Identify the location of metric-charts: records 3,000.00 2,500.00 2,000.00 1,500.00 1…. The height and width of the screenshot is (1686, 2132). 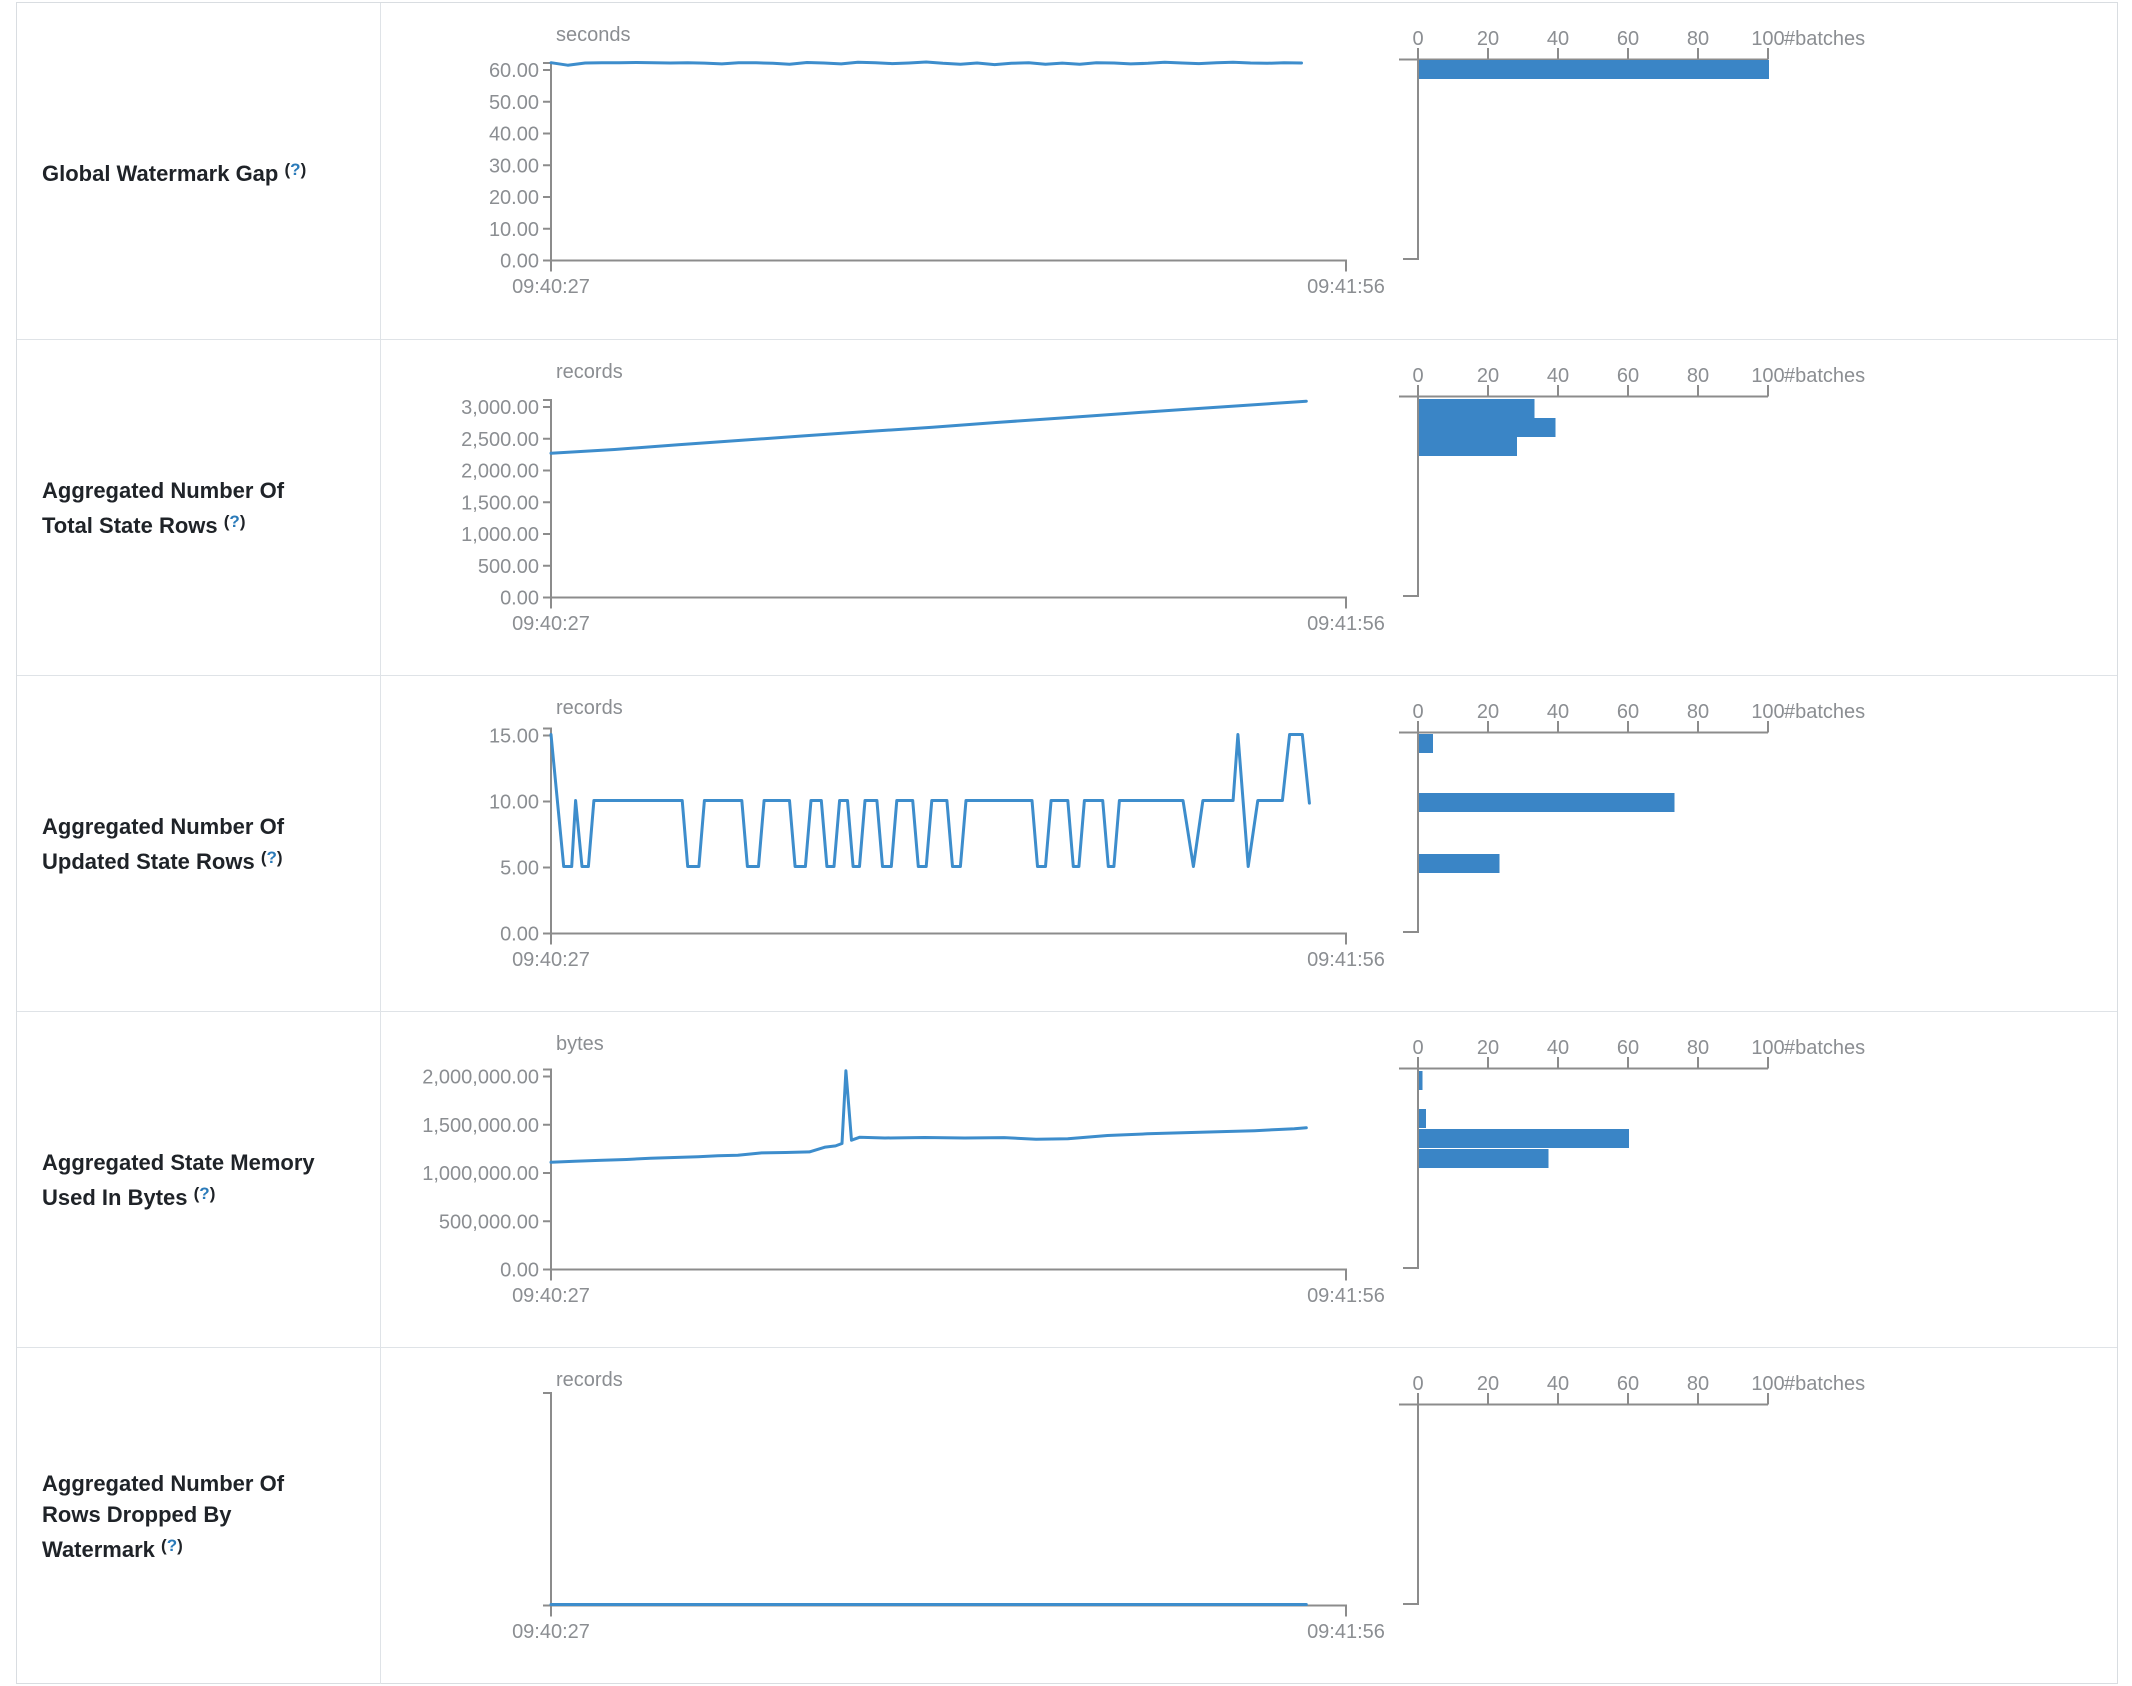
(1163, 498).